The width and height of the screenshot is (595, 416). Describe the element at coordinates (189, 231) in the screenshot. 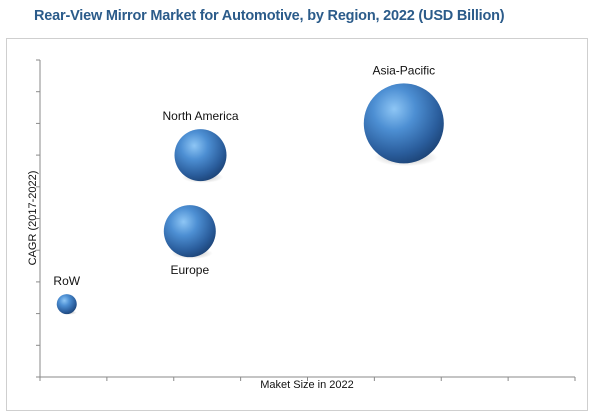

I see `bubble-europe` at that location.